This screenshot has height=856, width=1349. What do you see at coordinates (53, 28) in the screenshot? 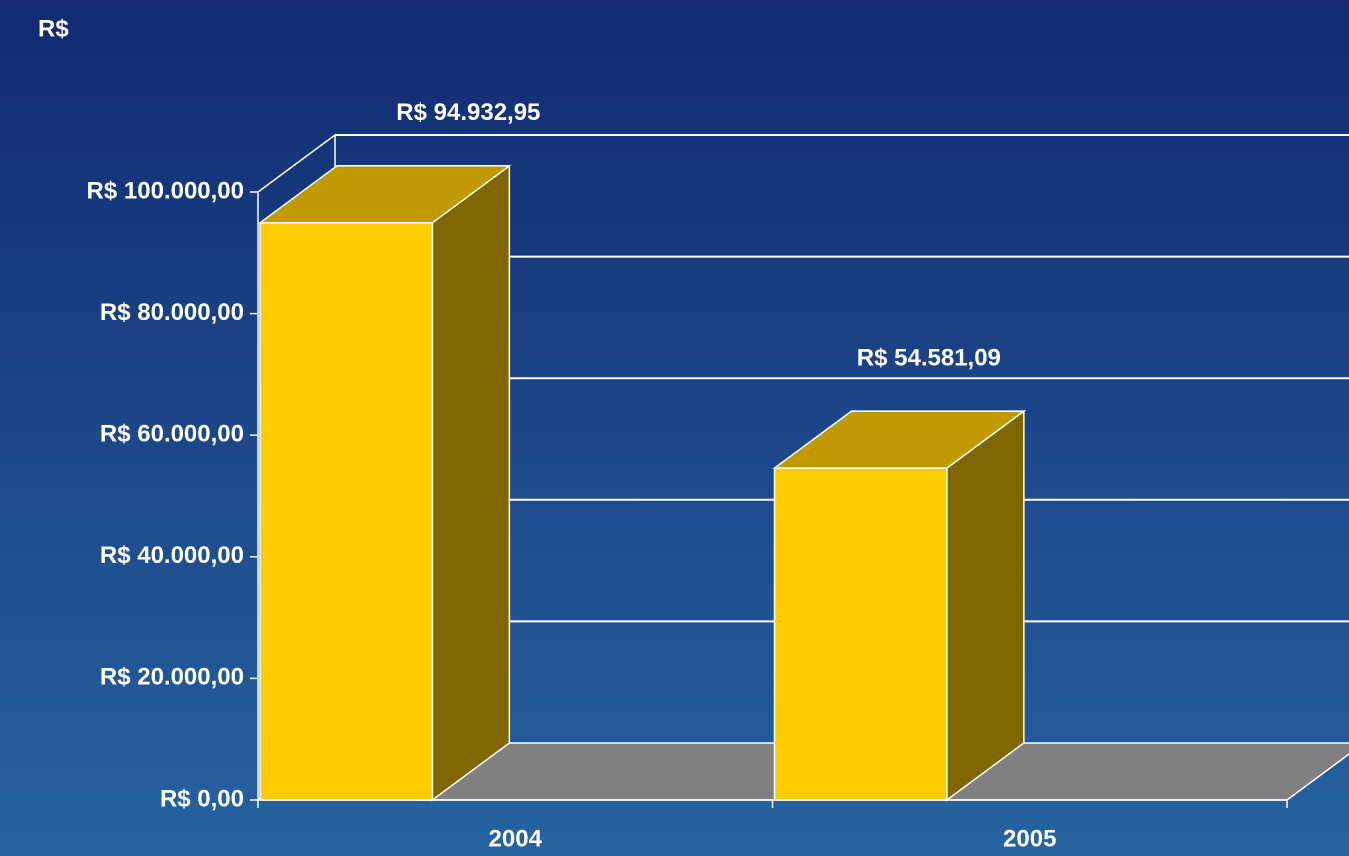
I see `y-axis-label: R$` at bounding box center [53, 28].